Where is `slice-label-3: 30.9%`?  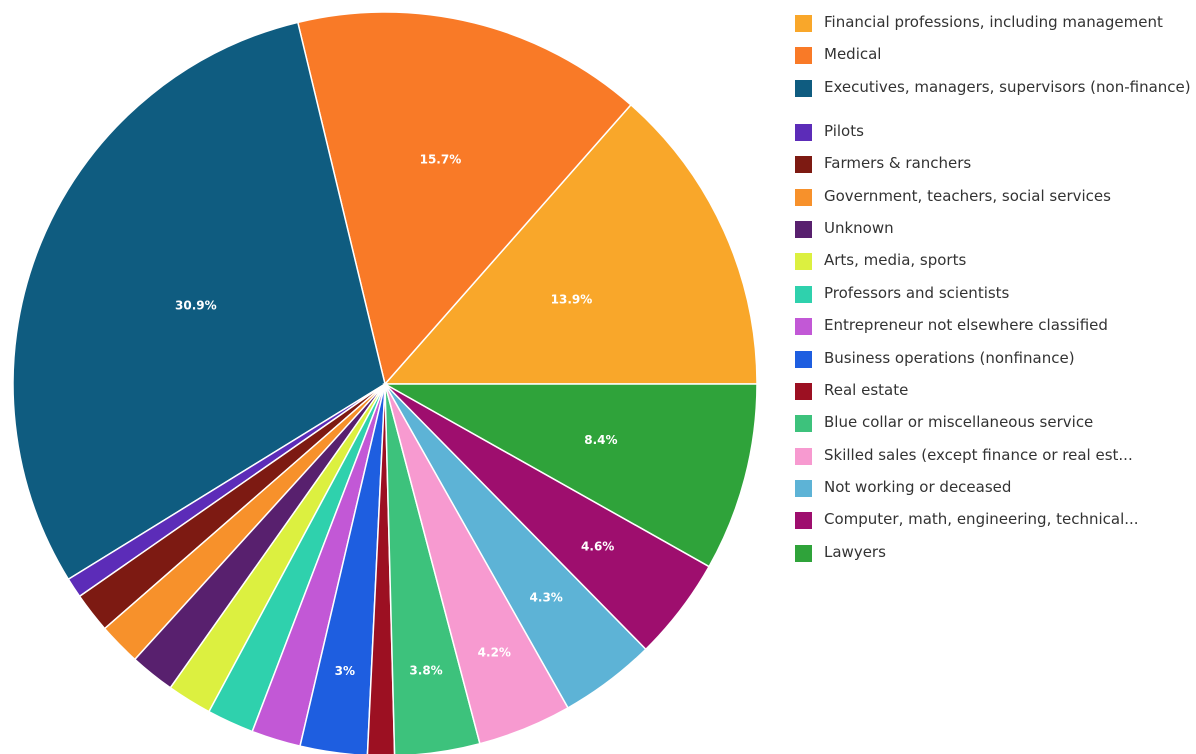
slice-label-3: 30.9% is located at coordinates (196, 306).